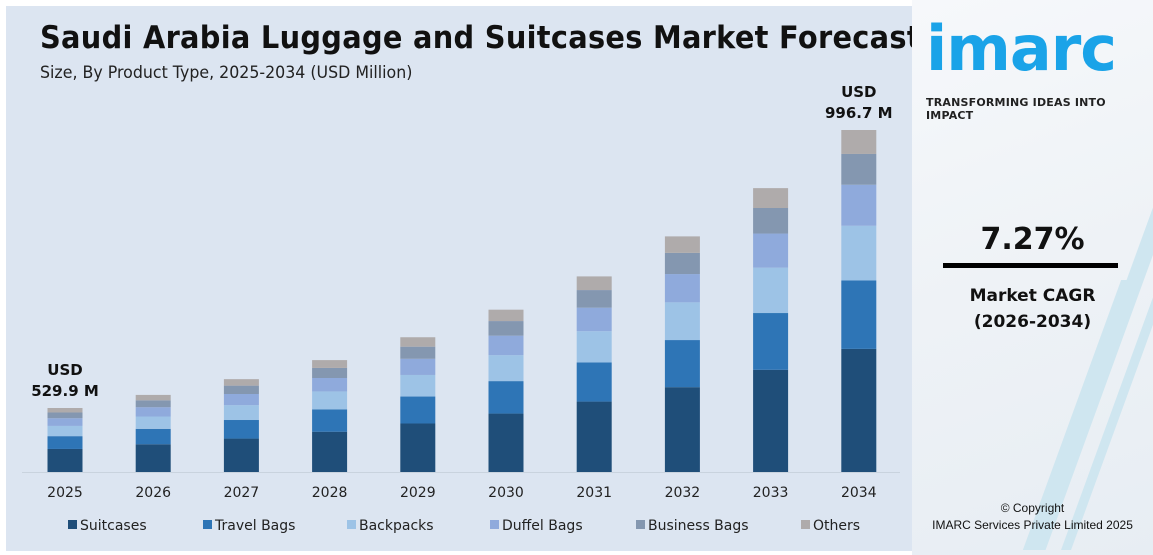 This screenshot has height=555, width=1153. Describe the element at coordinates (771, 493) in the screenshot. I see `x-tick-label: 2033` at that location.